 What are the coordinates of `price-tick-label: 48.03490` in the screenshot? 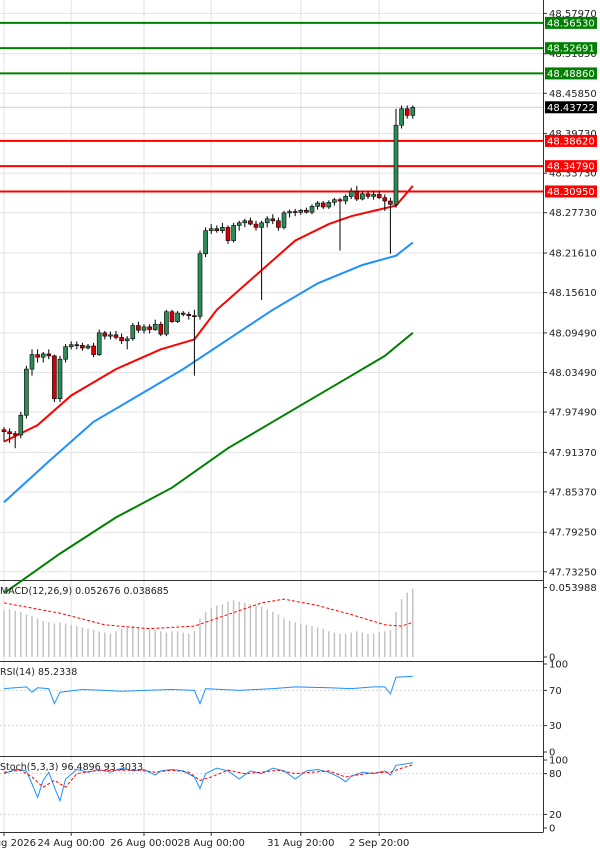 It's located at (573, 373).